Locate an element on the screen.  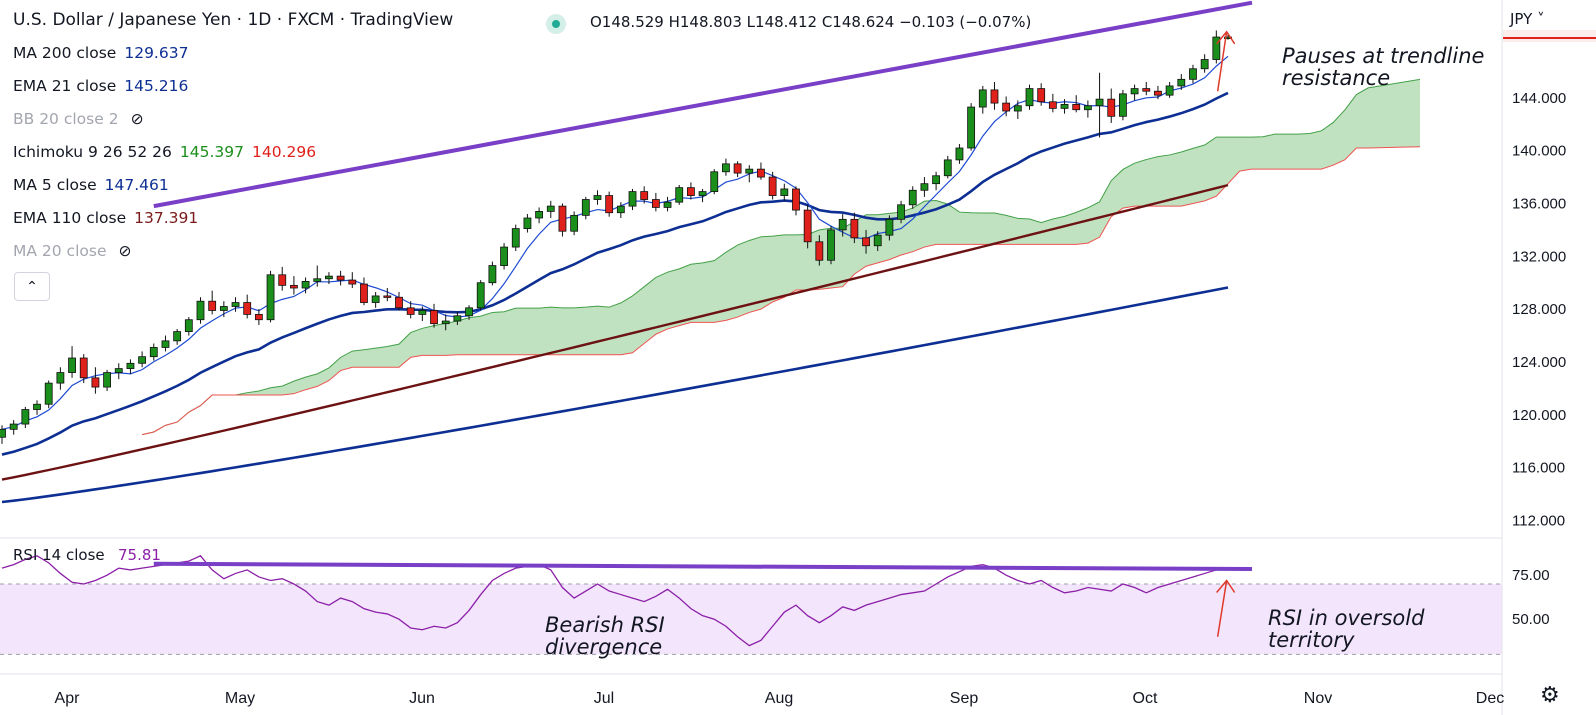
legend-row: MA 5 close 147.461 is located at coordinates (91, 185).